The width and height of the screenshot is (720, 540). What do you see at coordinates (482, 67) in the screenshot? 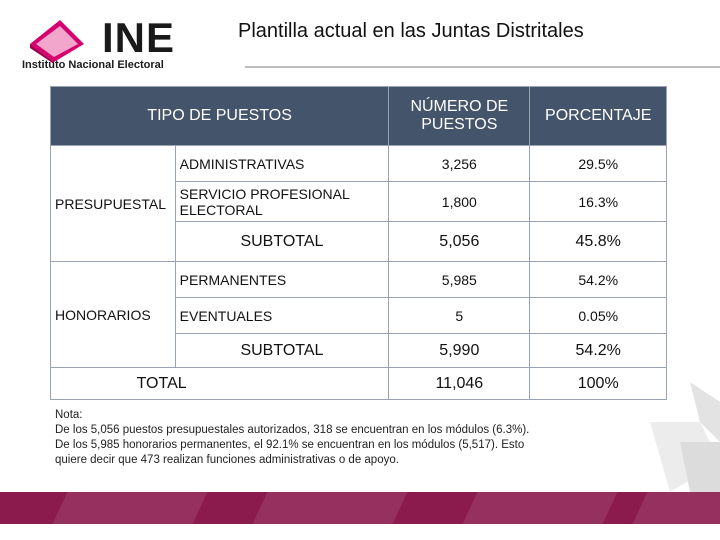
I see `title-rule` at bounding box center [482, 67].